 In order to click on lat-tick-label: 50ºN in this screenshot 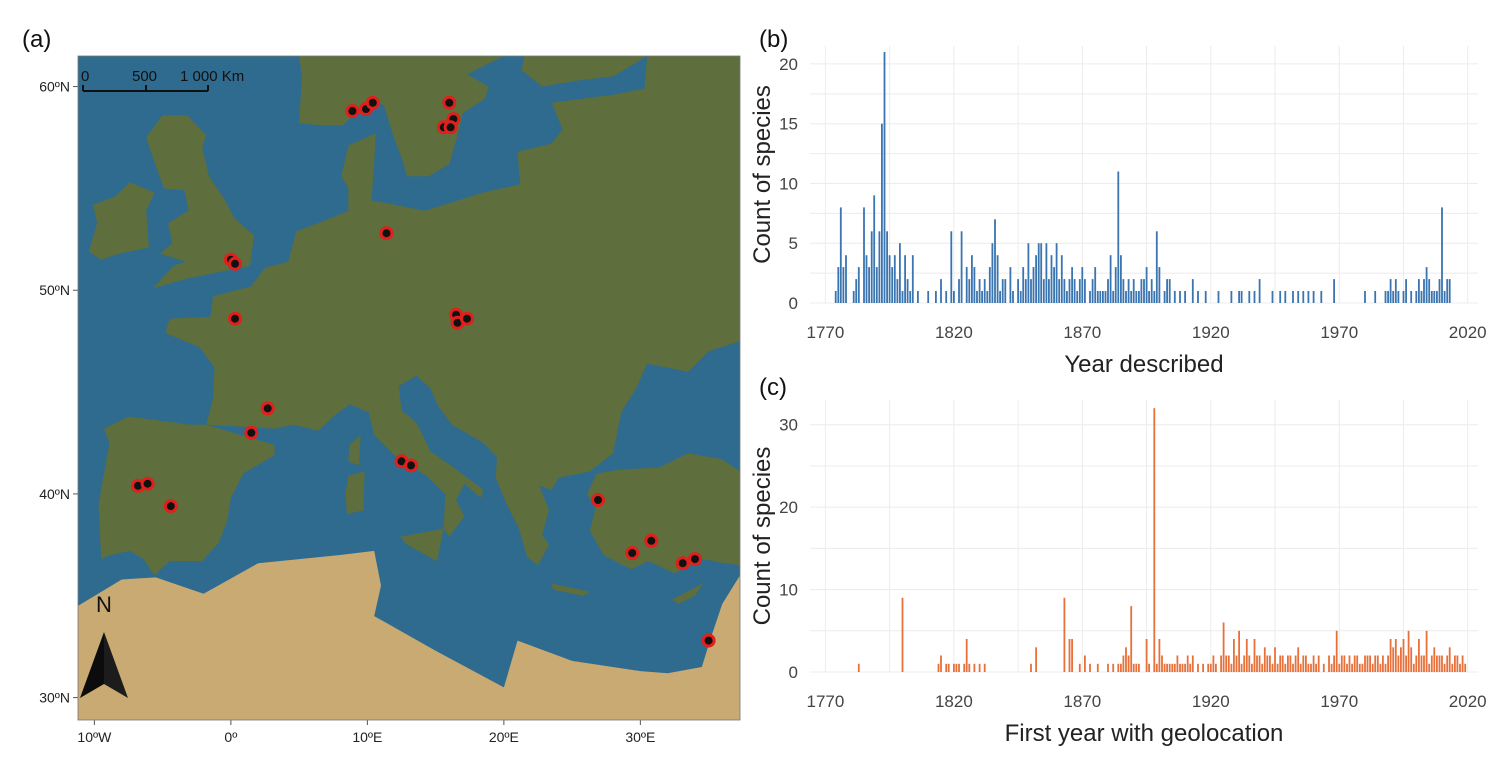, I will do `click(54, 290)`.